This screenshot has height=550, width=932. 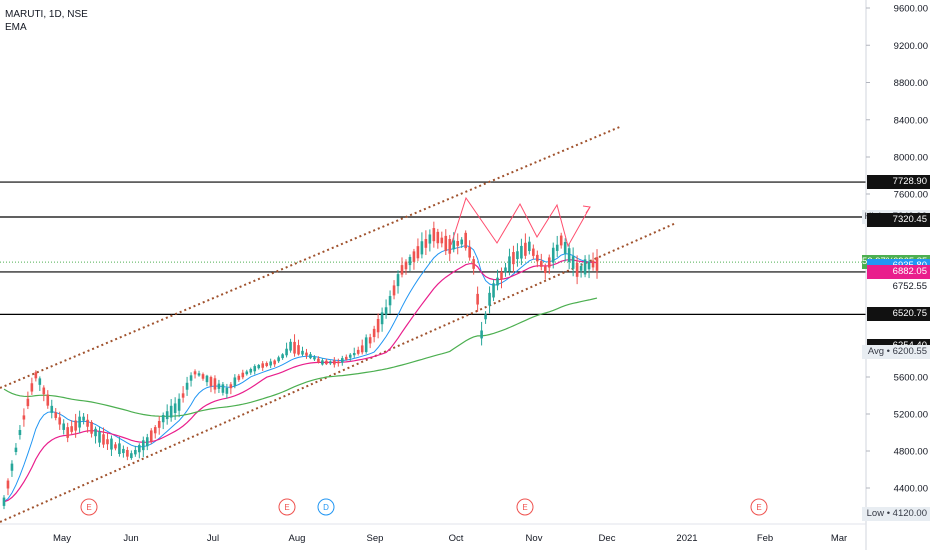 What do you see at coordinates (607, 538) in the screenshot?
I see `x-tick-label: Dec` at bounding box center [607, 538].